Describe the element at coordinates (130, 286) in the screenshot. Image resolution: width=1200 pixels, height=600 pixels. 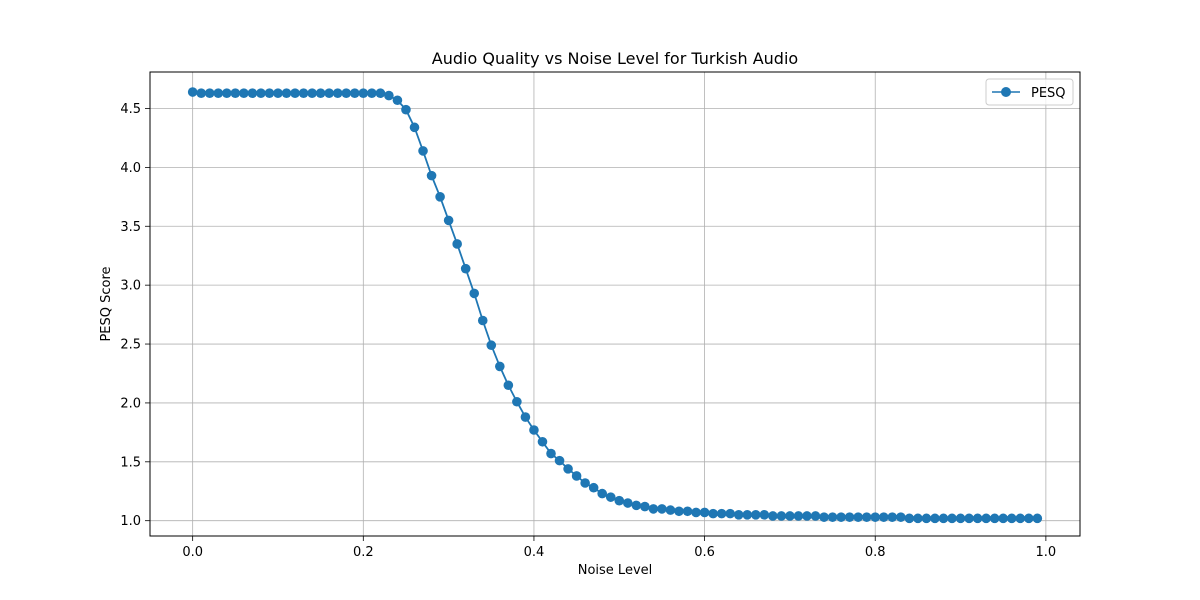
I see `y-tick-label: 3.0` at that location.